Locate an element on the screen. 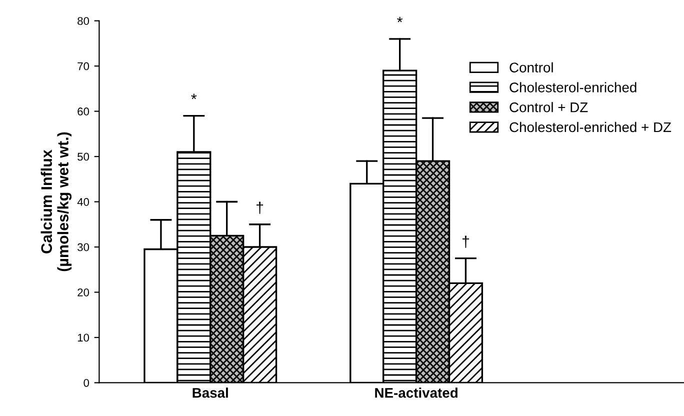 The width and height of the screenshot is (684, 416). y-tick-label: 50 is located at coordinates (84, 156).